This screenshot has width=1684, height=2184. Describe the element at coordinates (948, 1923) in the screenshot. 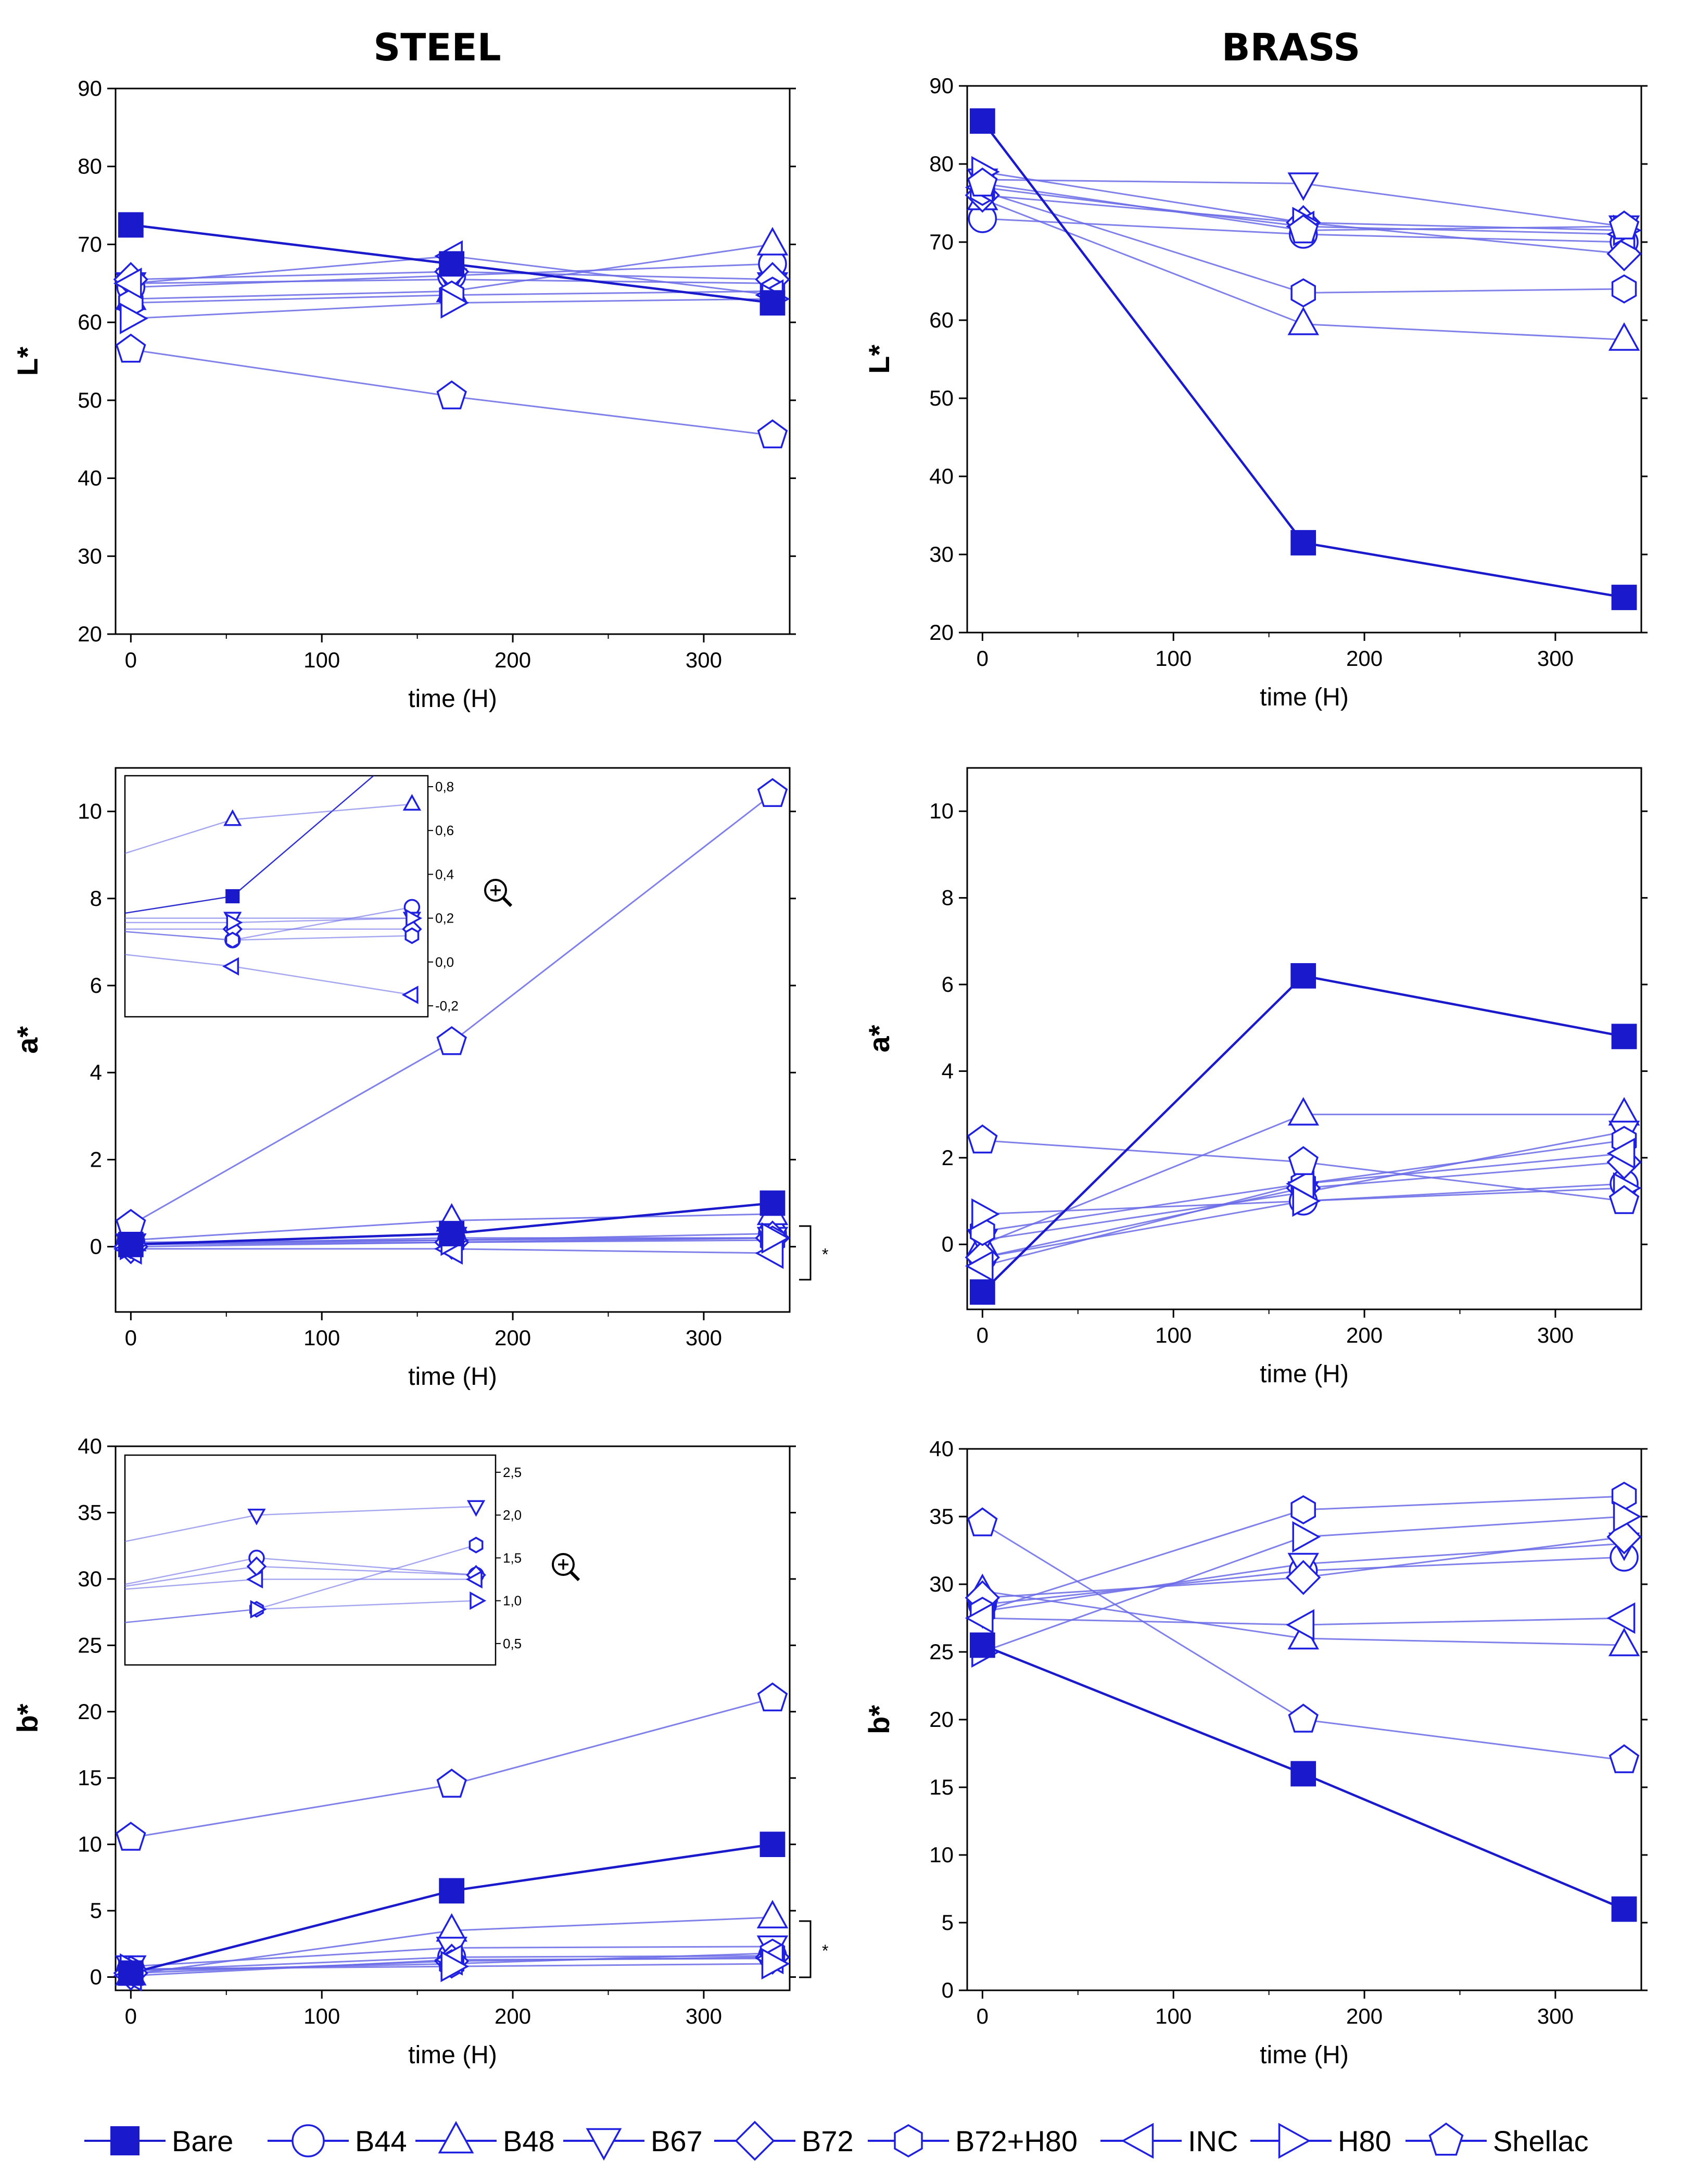

I see `y-tick-label: 5` at that location.